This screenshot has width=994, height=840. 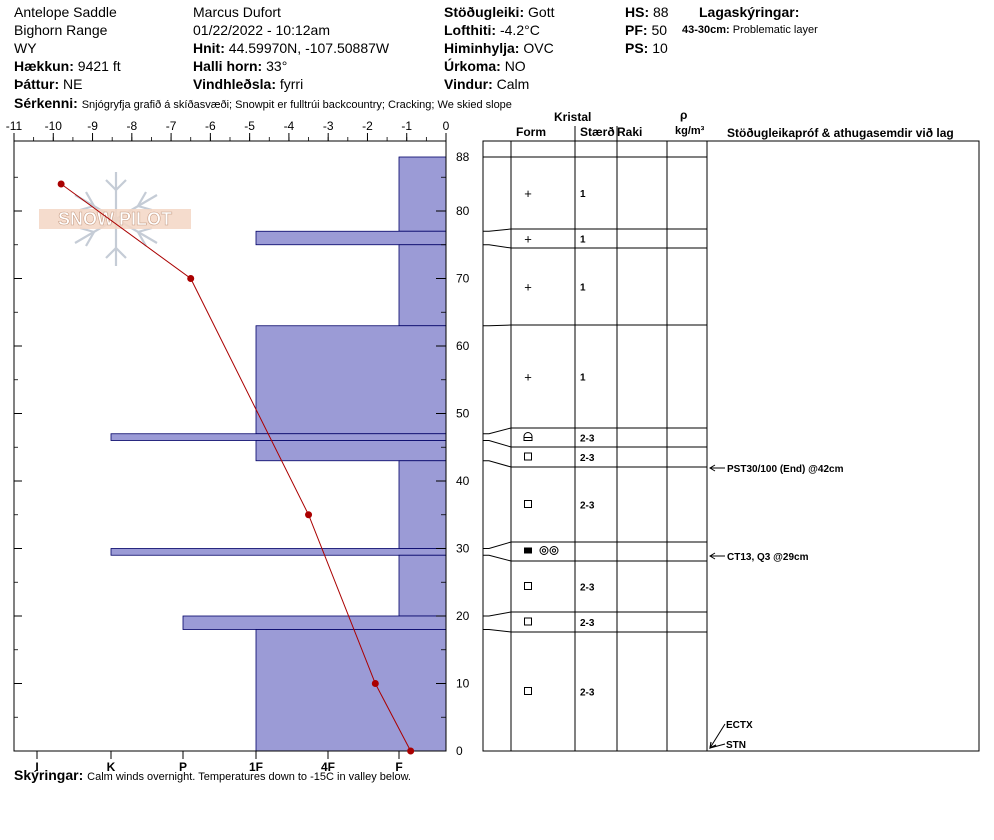 What do you see at coordinates (470, 30) in the screenshot?
I see `air-temp-label: Lofthiti:` at bounding box center [470, 30].